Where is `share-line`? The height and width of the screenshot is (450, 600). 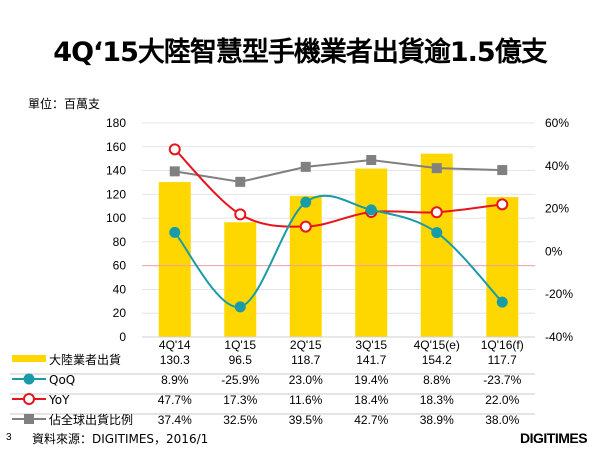 share-line is located at coordinates (338, 171).